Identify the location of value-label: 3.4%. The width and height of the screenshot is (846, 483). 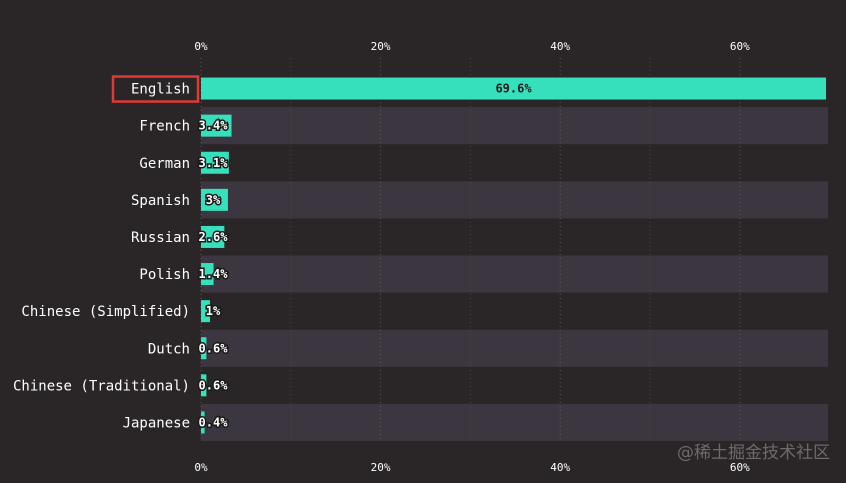
(214, 126).